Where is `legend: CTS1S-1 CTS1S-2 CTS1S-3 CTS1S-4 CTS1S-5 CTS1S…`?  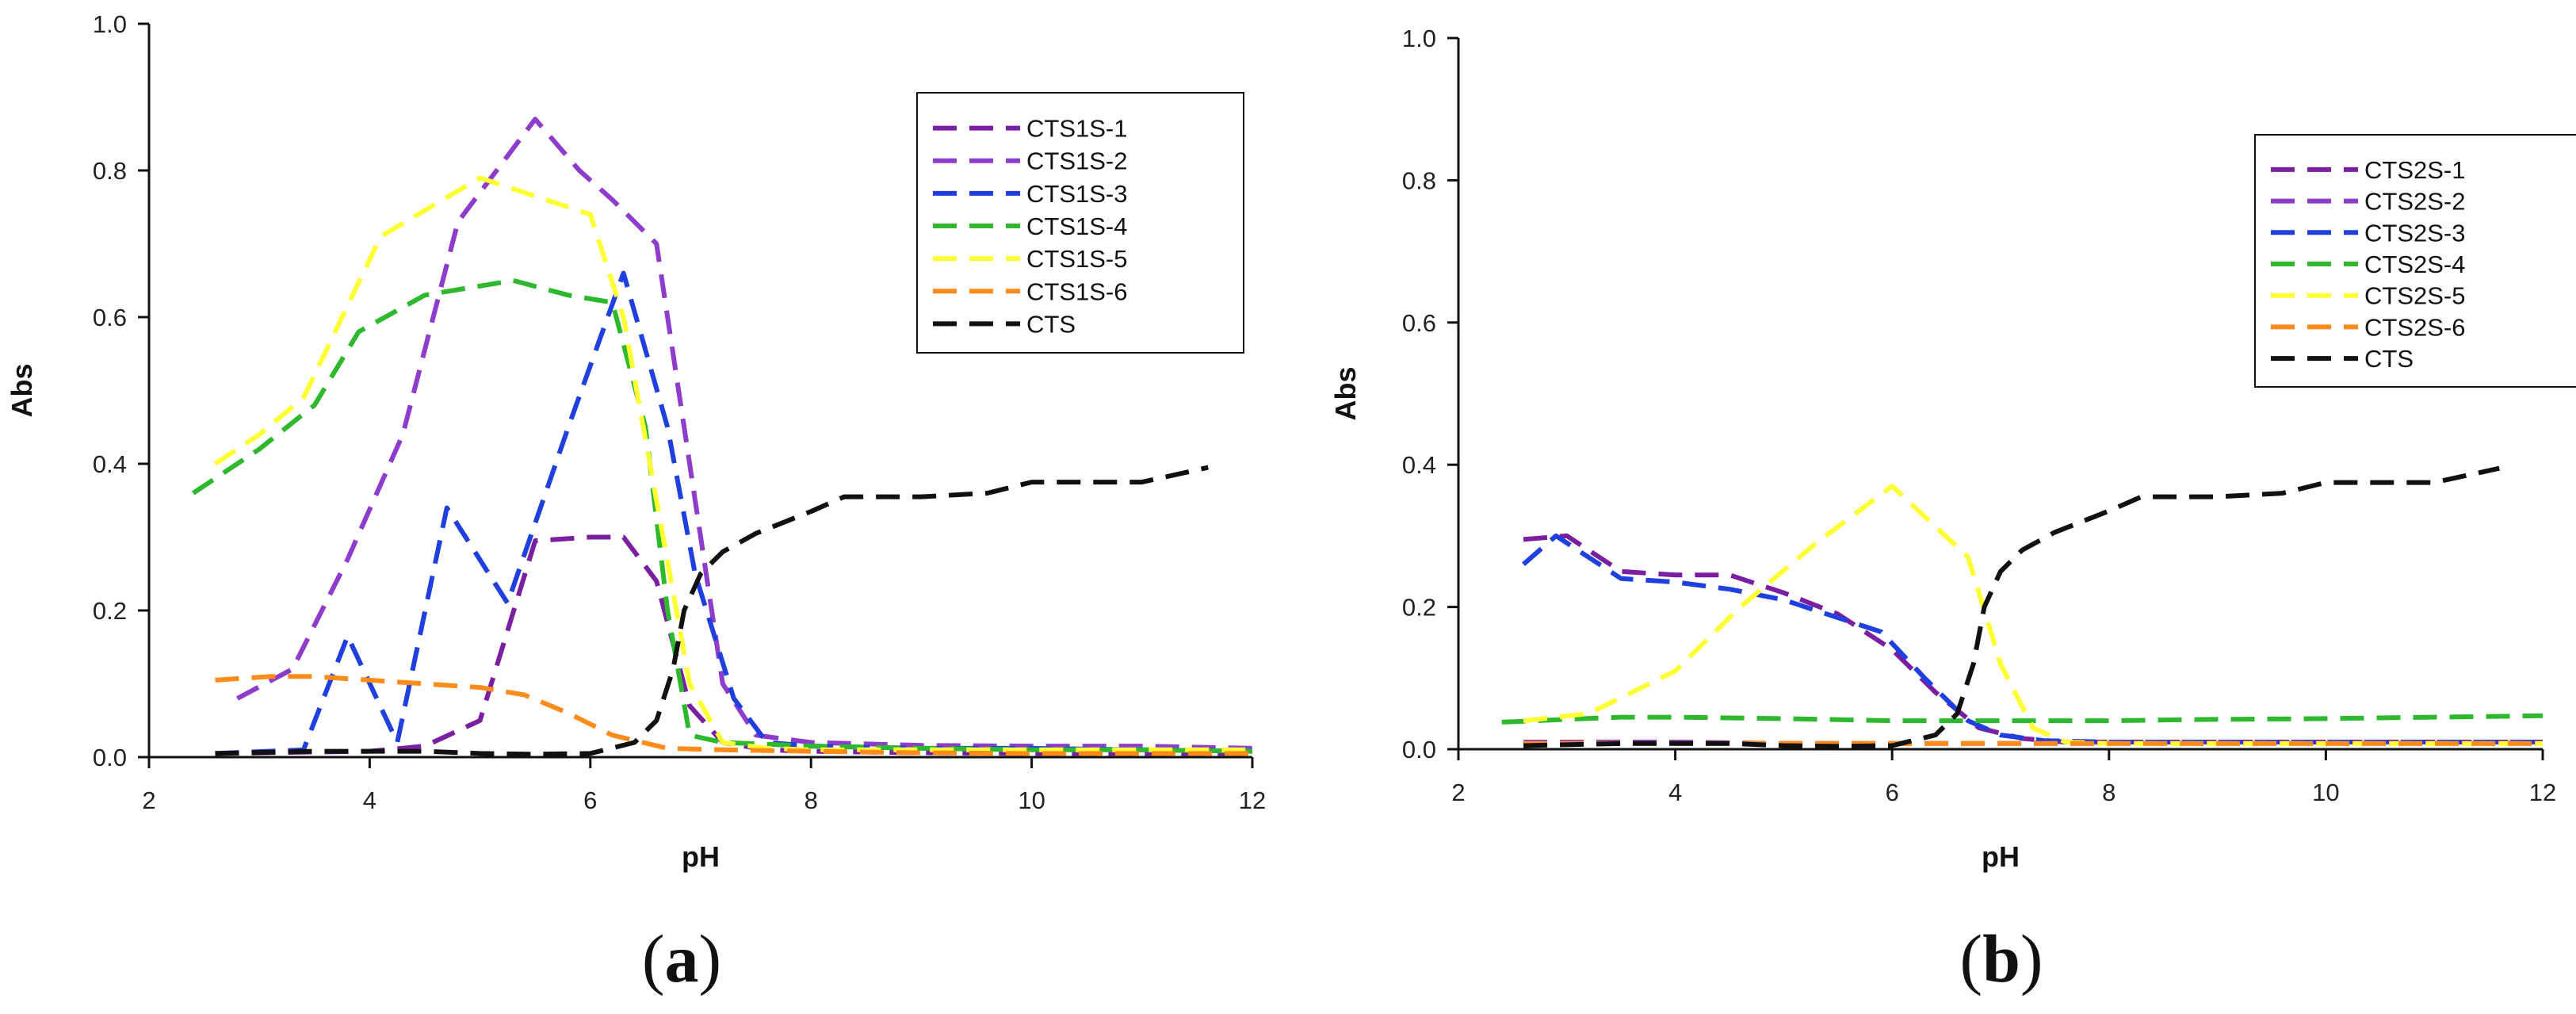 legend: CTS1S-1 CTS1S-2 CTS1S-3 CTS1S-4 CTS1S-5 CTS1S… is located at coordinates (1080, 223).